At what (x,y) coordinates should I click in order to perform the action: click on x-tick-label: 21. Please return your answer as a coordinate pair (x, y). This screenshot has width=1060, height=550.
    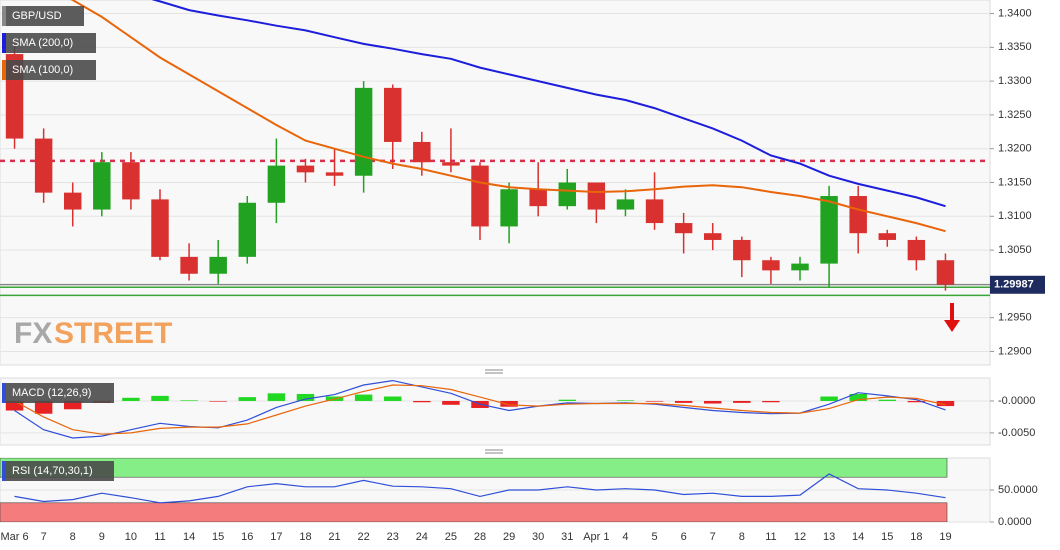
    Looking at the image, I should click on (334, 537).